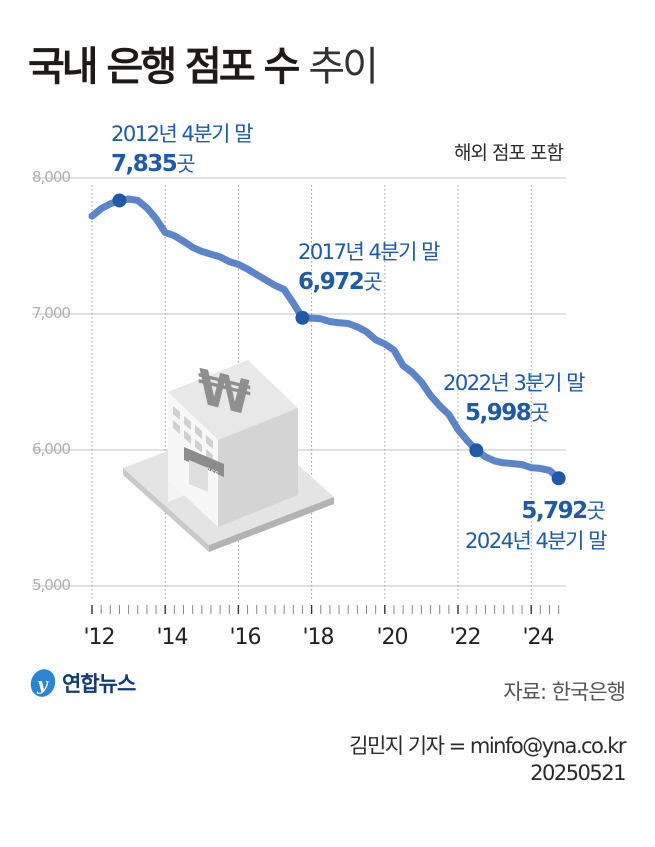  I want to click on publish-date: 20250521, so click(578, 773).